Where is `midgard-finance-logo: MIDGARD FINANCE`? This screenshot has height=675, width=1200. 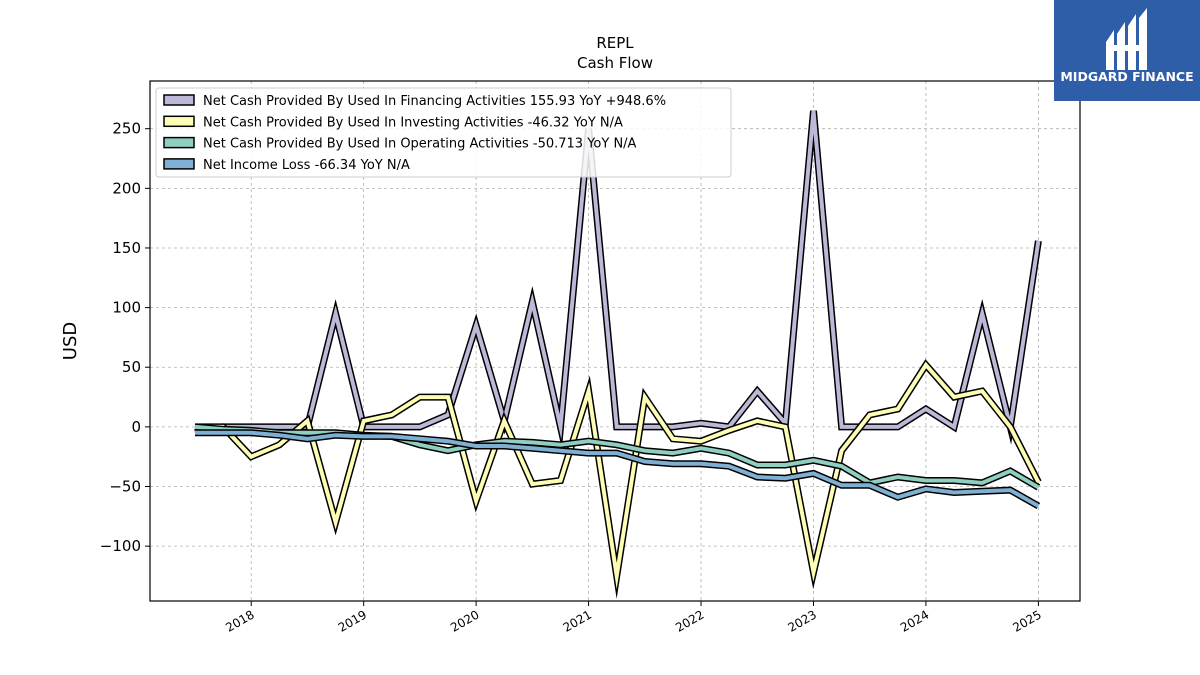
midgard-finance-logo: MIDGARD FINANCE is located at coordinates (1127, 50).